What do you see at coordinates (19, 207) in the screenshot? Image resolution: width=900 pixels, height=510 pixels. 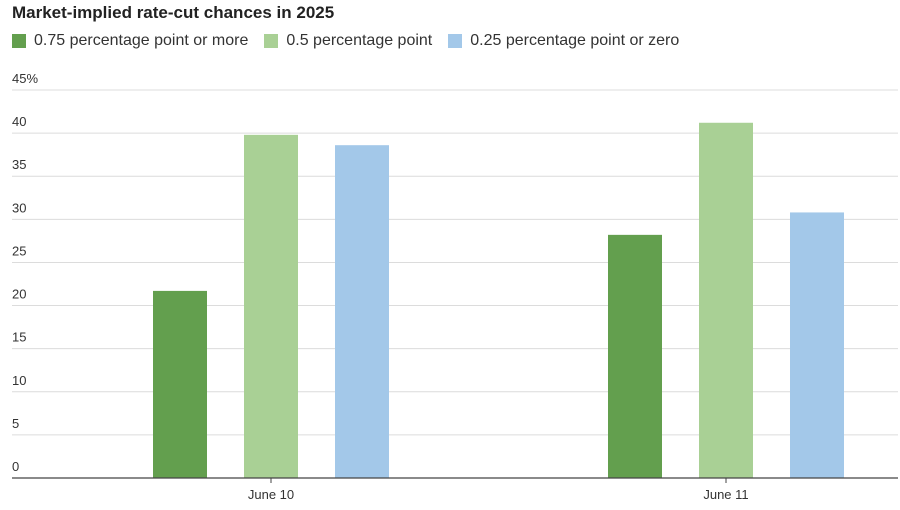 I see `y-tick-label-30: 30` at bounding box center [19, 207].